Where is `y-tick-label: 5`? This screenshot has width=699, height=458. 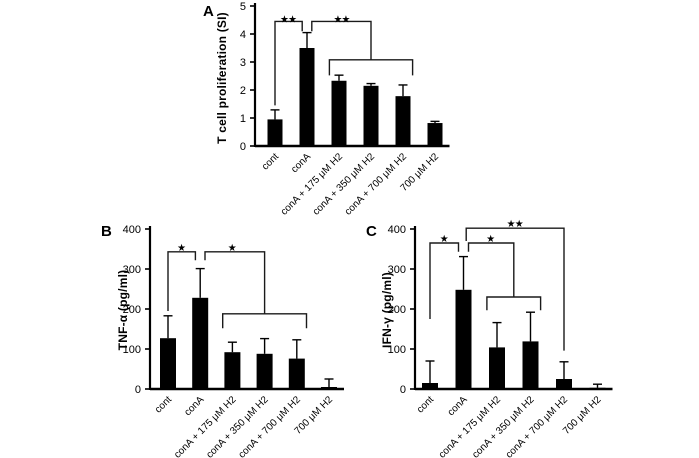 y-tick-label: 5 is located at coordinates (243, 7).